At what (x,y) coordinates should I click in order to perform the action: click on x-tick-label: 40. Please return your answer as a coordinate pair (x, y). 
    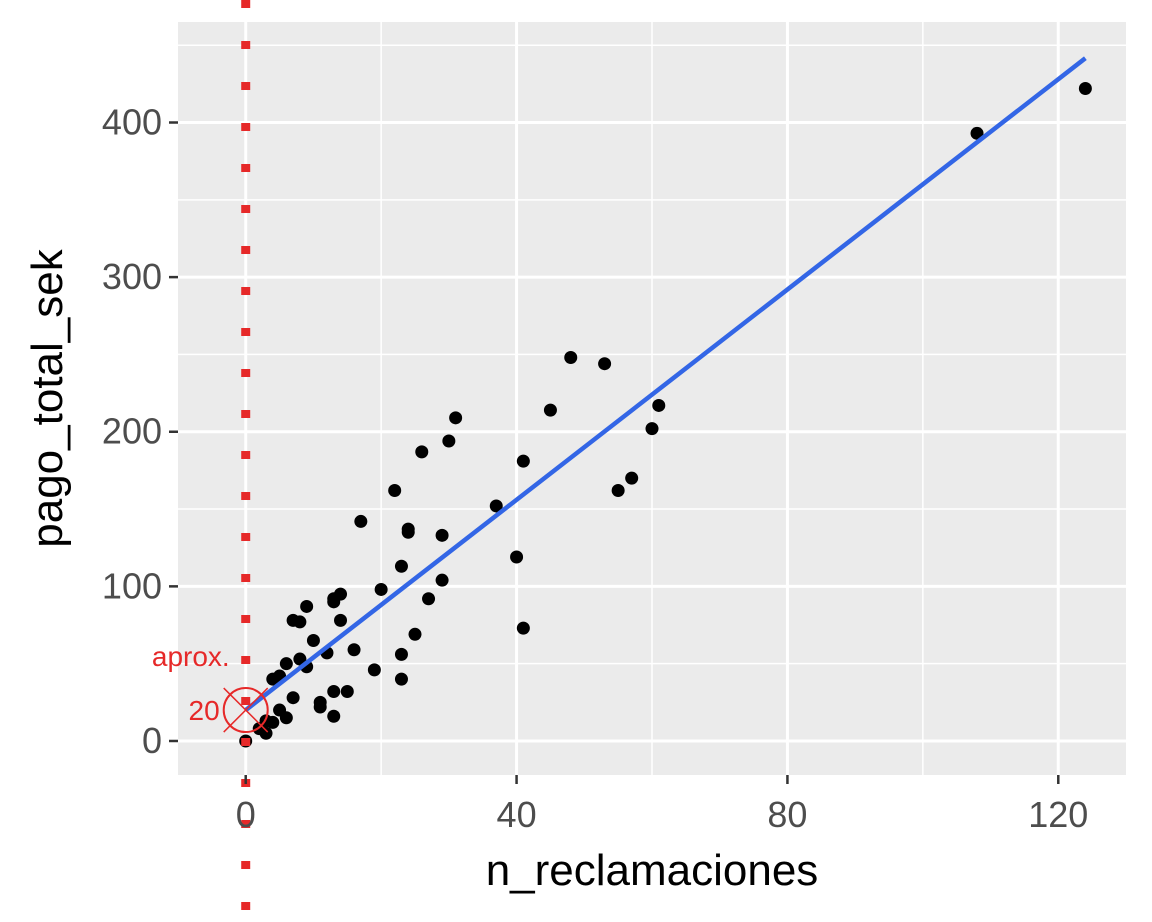
    Looking at the image, I should click on (517, 814).